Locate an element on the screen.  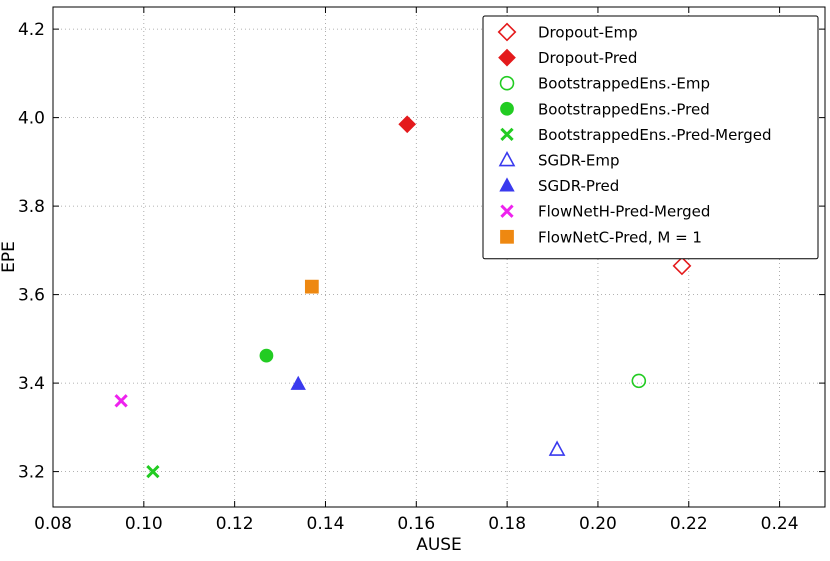
legend-item: Dropout-Emp is located at coordinates (567, 32).